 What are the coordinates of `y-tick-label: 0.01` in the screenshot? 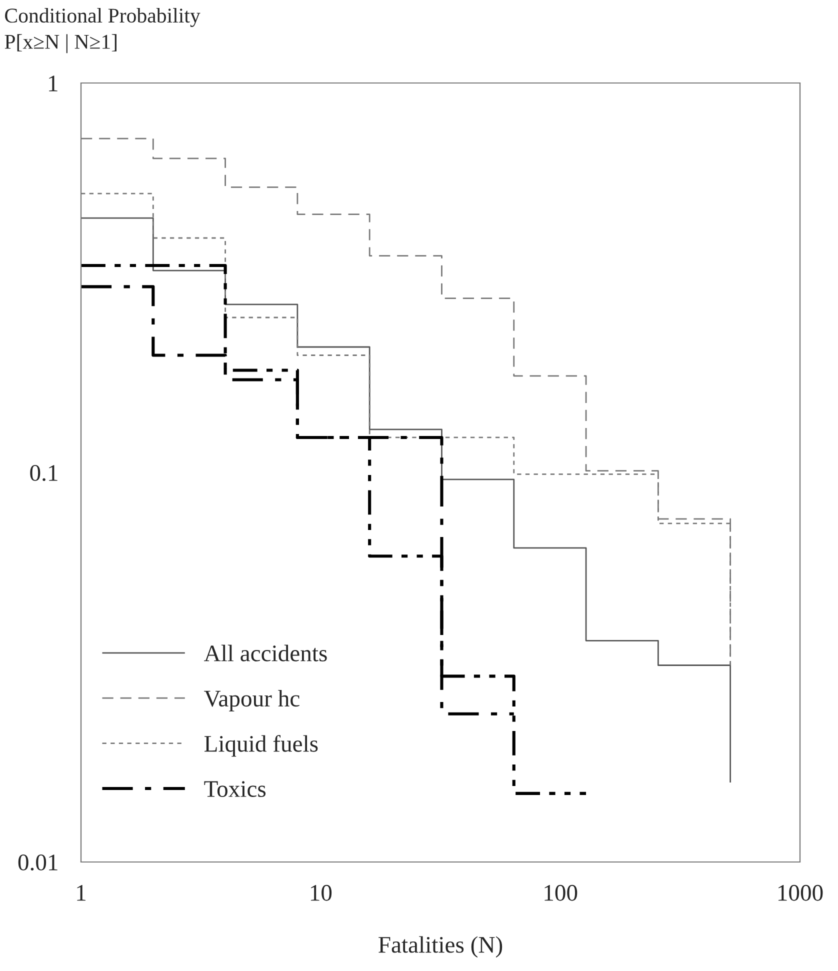 It's located at (38, 862).